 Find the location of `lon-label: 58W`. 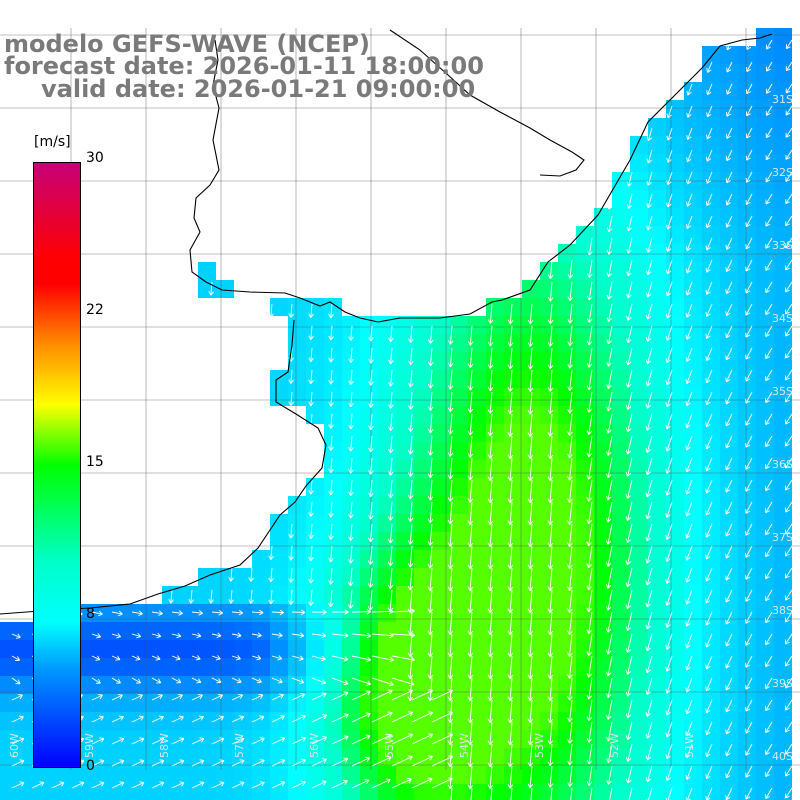

lon-label: 58W is located at coordinates (164, 745).